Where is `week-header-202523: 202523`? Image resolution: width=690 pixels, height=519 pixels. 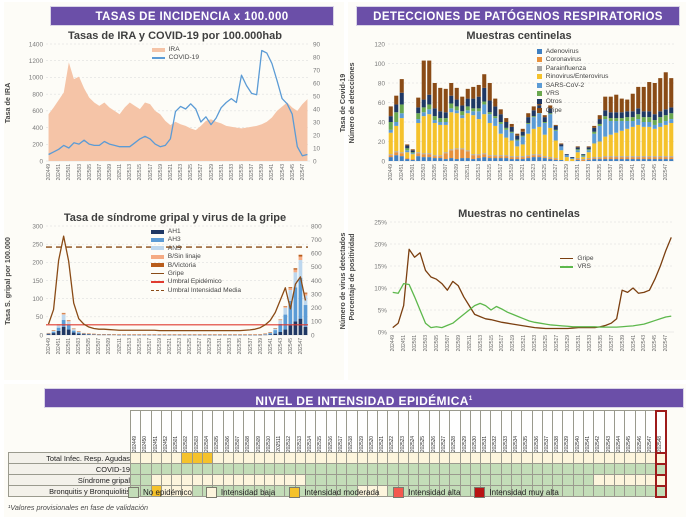
week-header-202523: 202523 is located at coordinates (403, 431).